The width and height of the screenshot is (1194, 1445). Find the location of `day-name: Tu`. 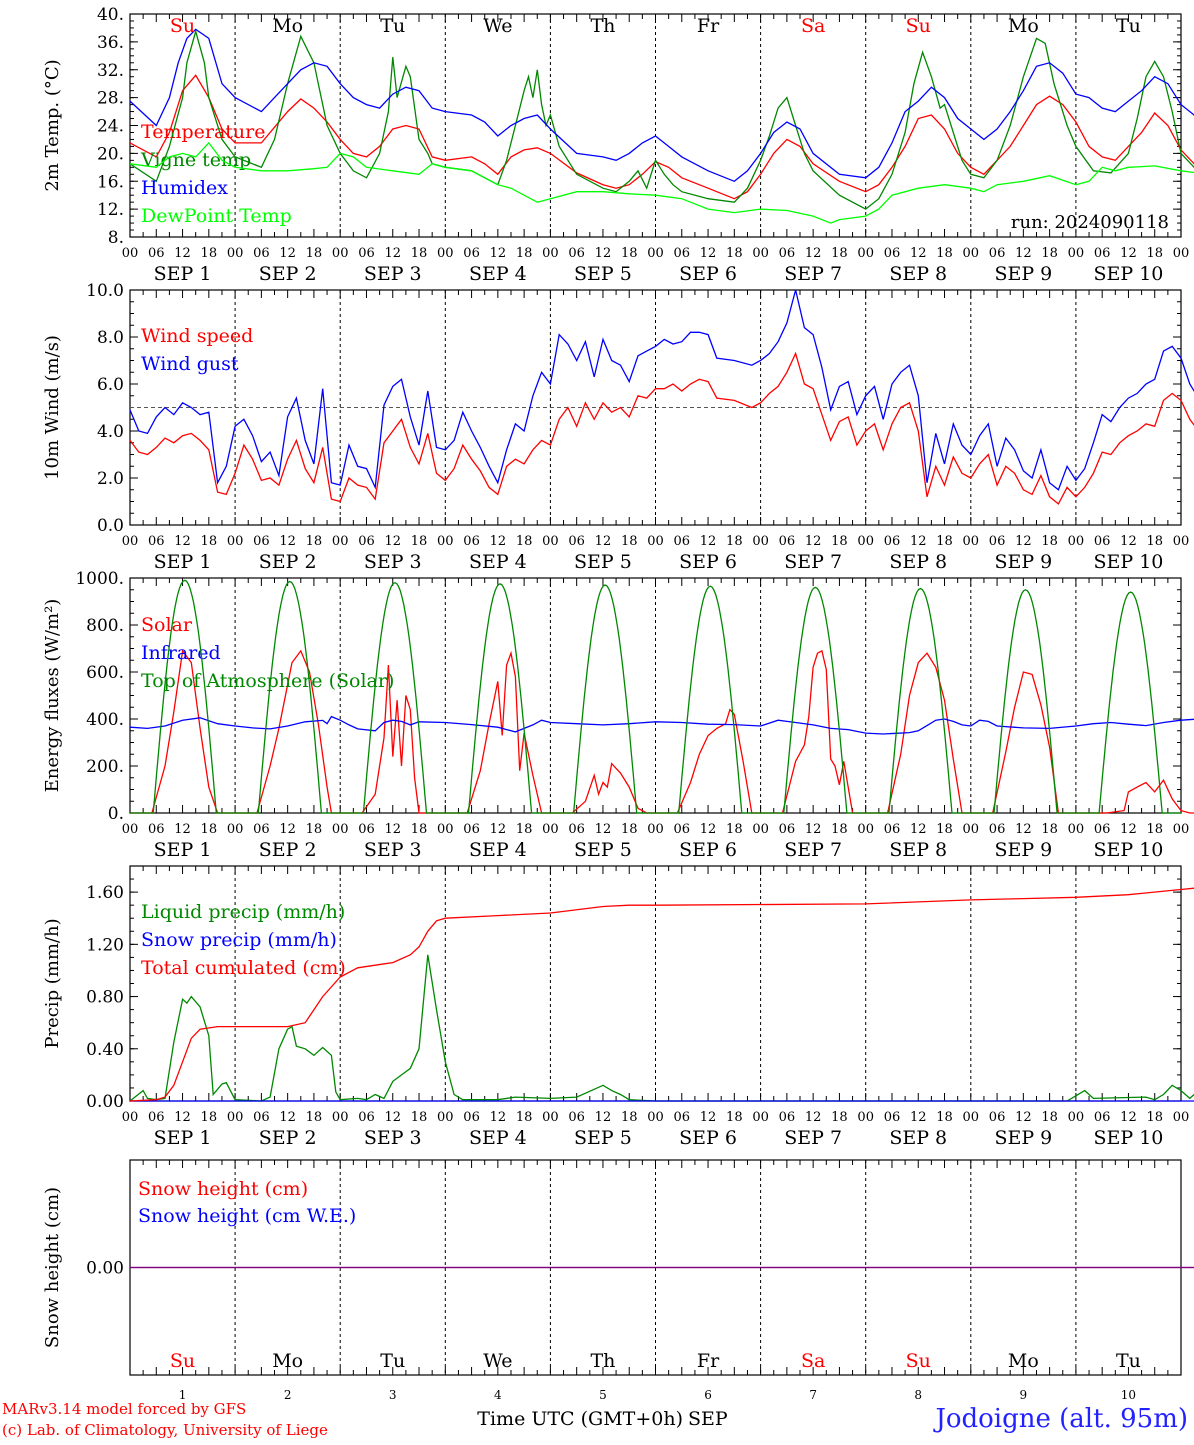

day-name: Tu is located at coordinates (1128, 26).